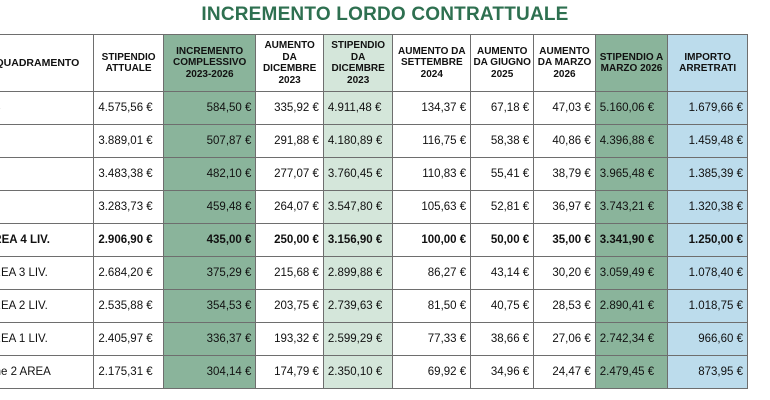  I want to click on cell-inquadramento: Fine 2 AREA, so click(47, 372).